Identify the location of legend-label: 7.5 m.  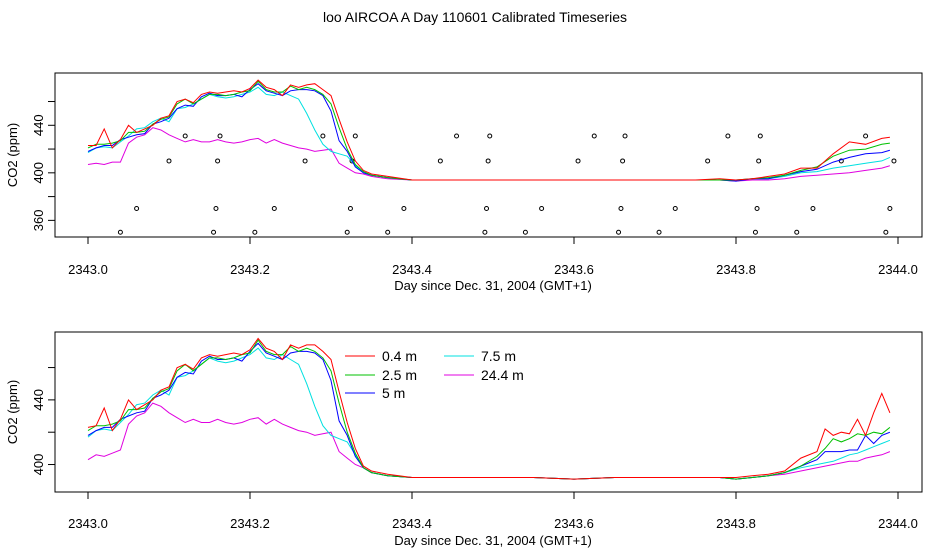
(498, 356).